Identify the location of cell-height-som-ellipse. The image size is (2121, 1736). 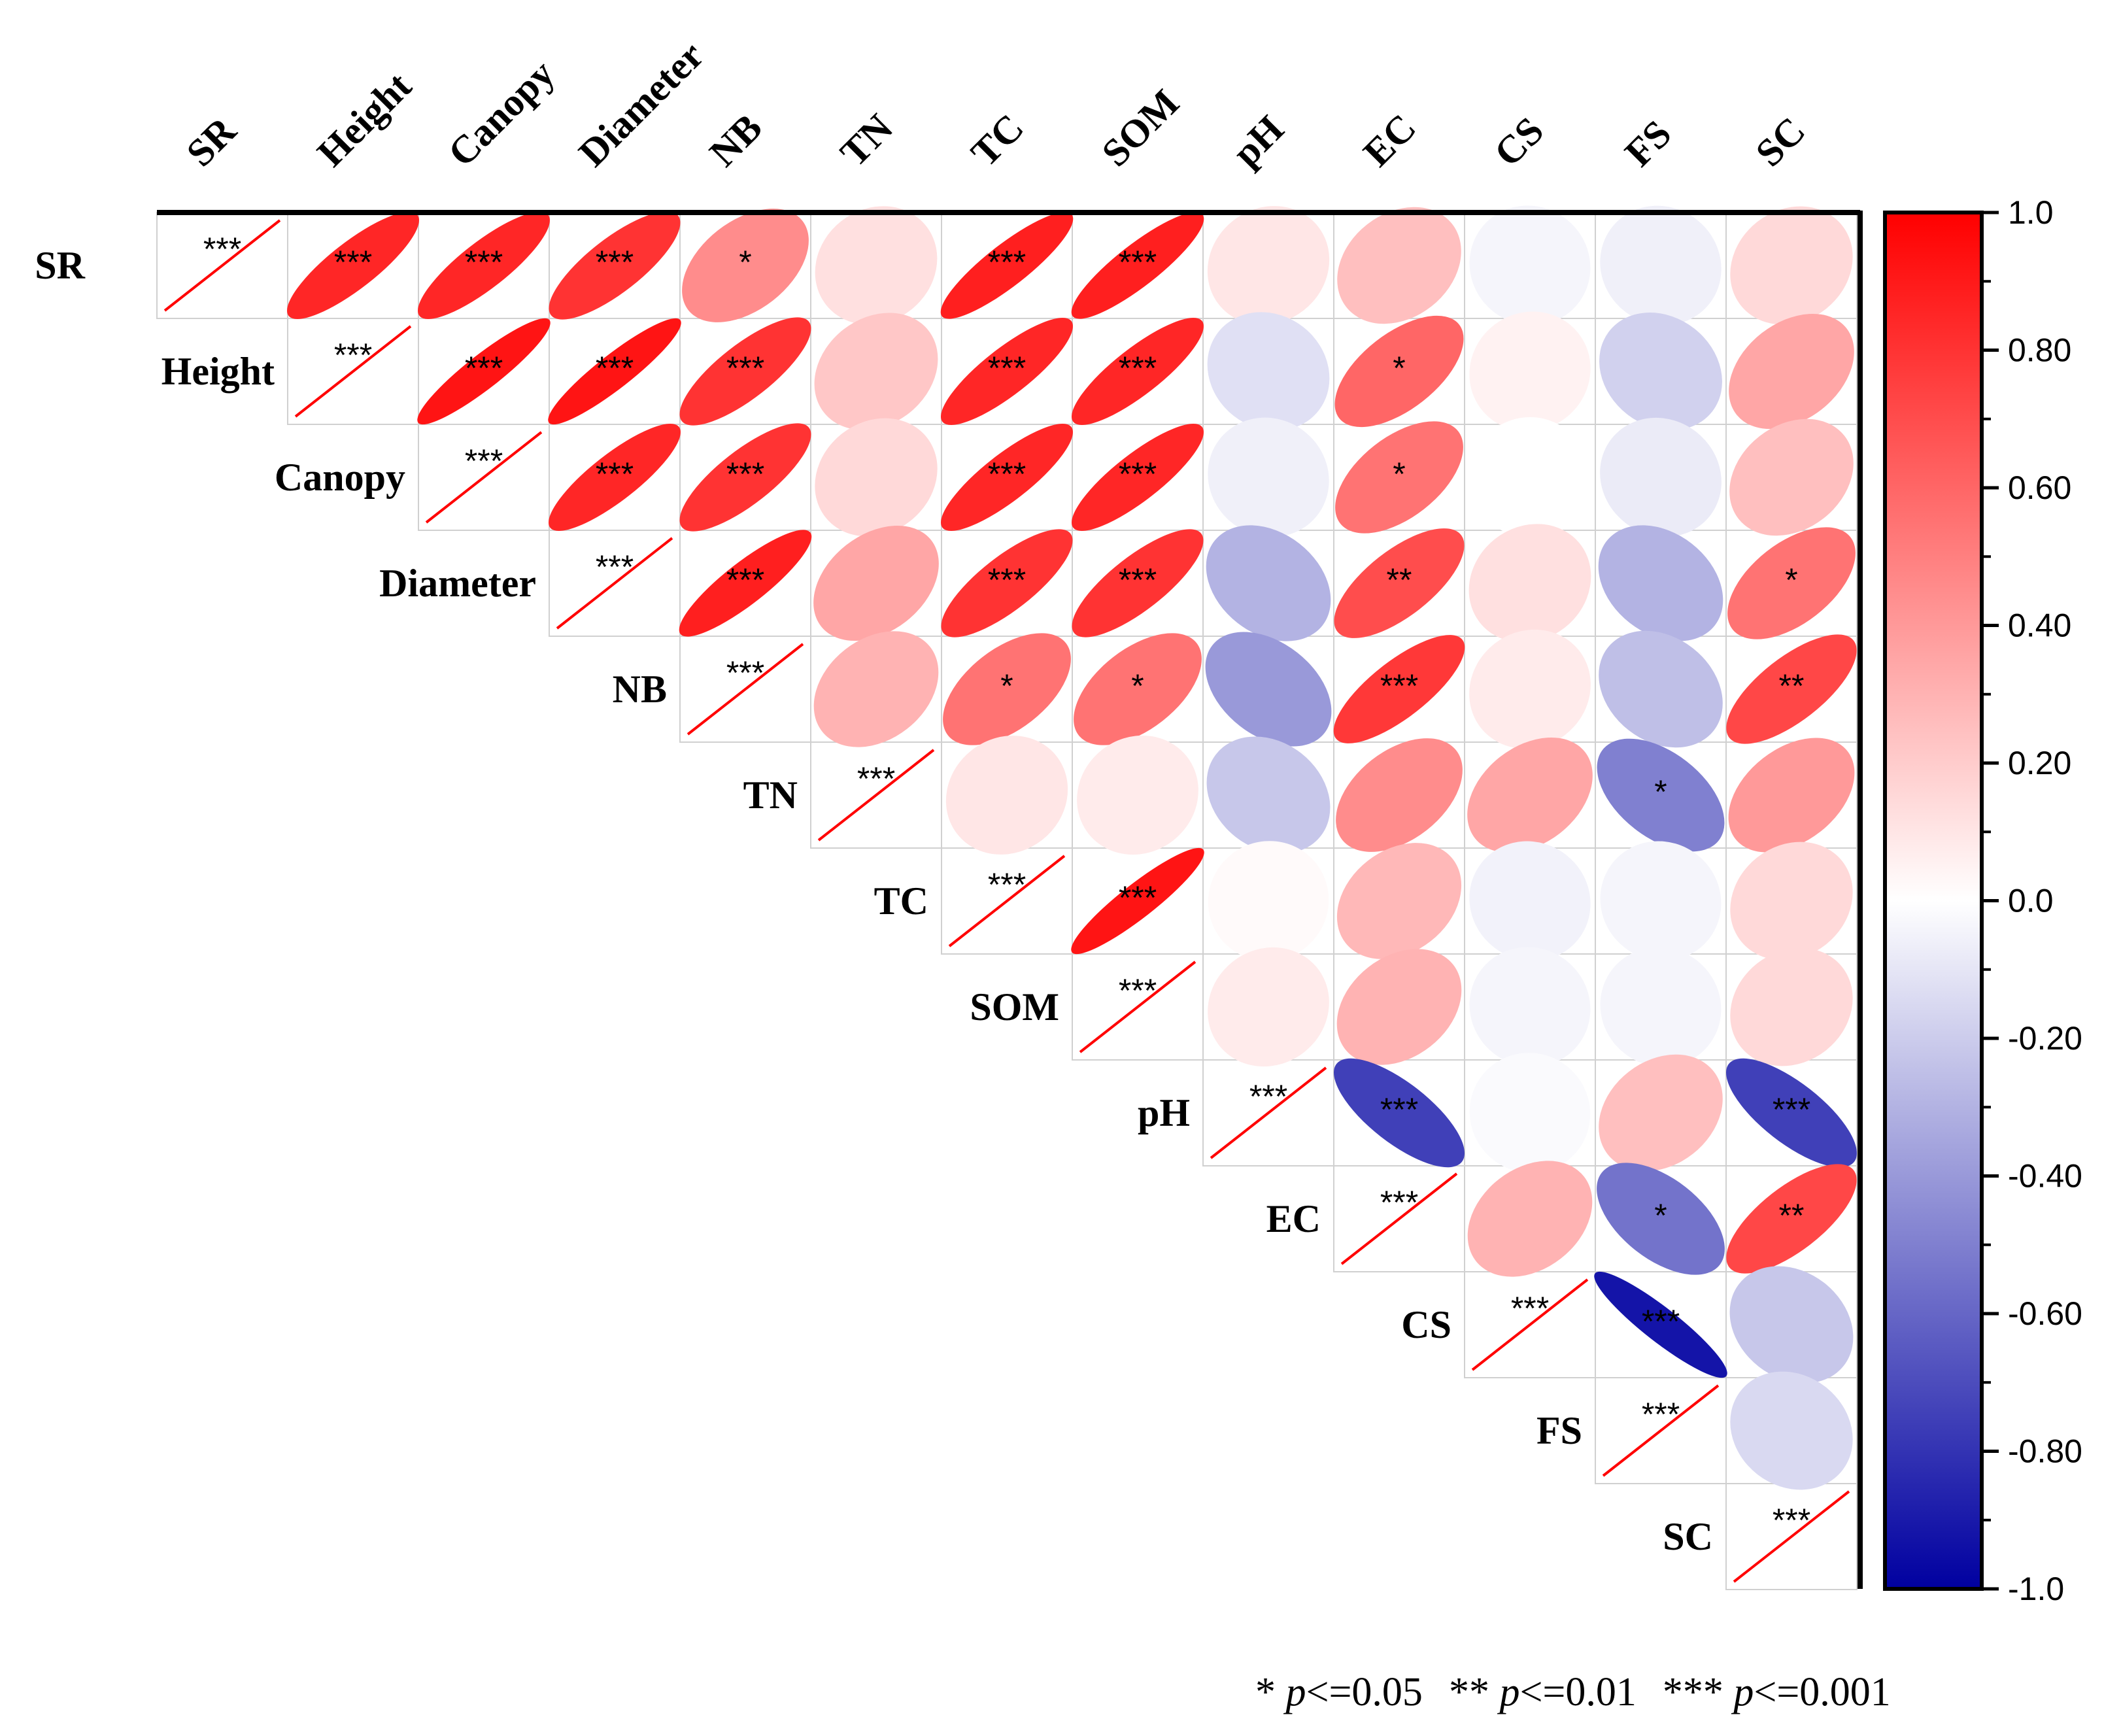
(1138, 372).